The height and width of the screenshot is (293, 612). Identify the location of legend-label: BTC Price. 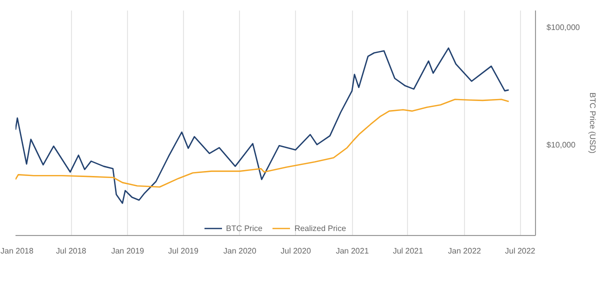
(244, 228).